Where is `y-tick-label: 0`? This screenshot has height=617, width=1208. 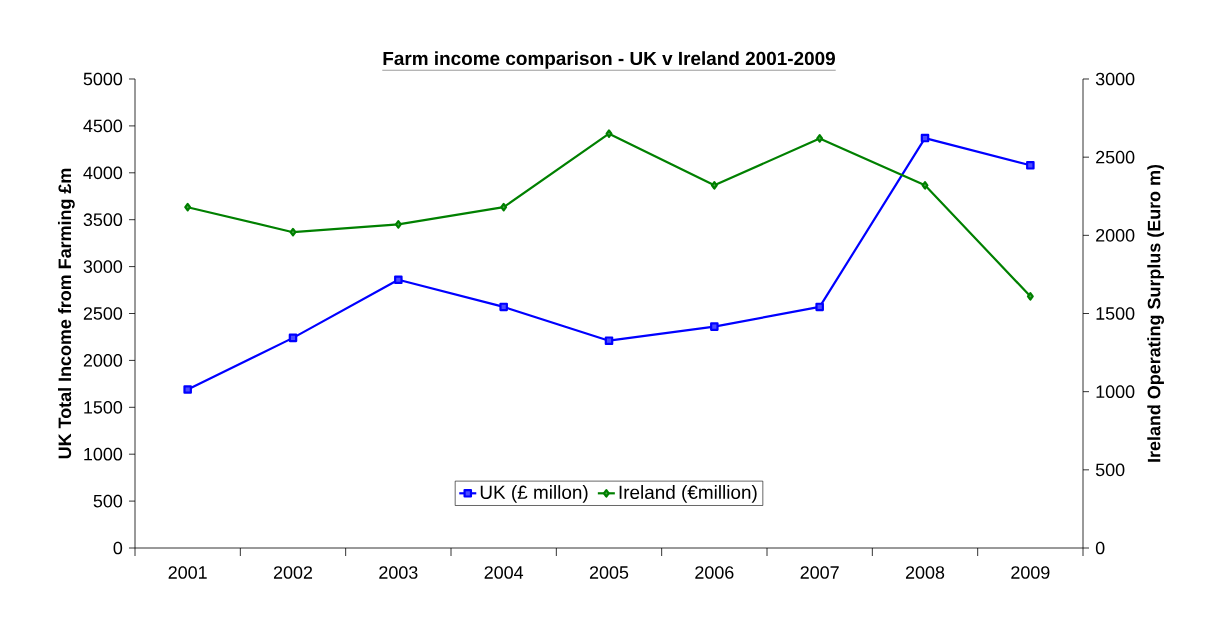 y-tick-label: 0 is located at coordinates (118, 548).